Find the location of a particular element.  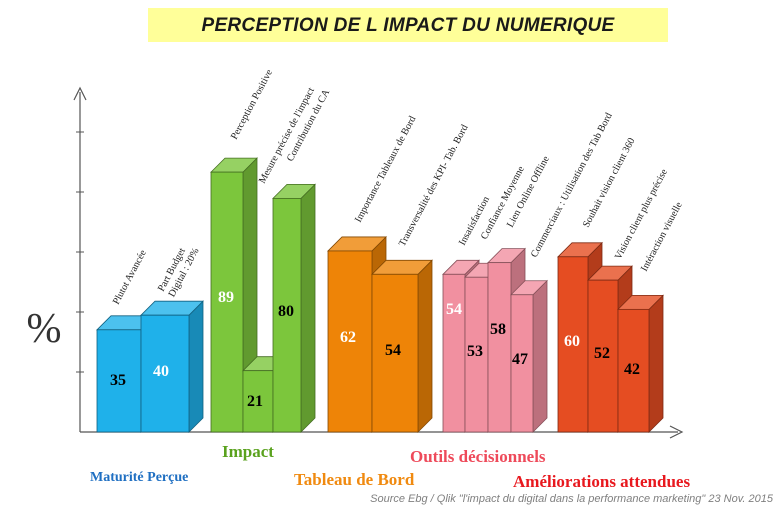

data-label: 60 is located at coordinates (572, 341).